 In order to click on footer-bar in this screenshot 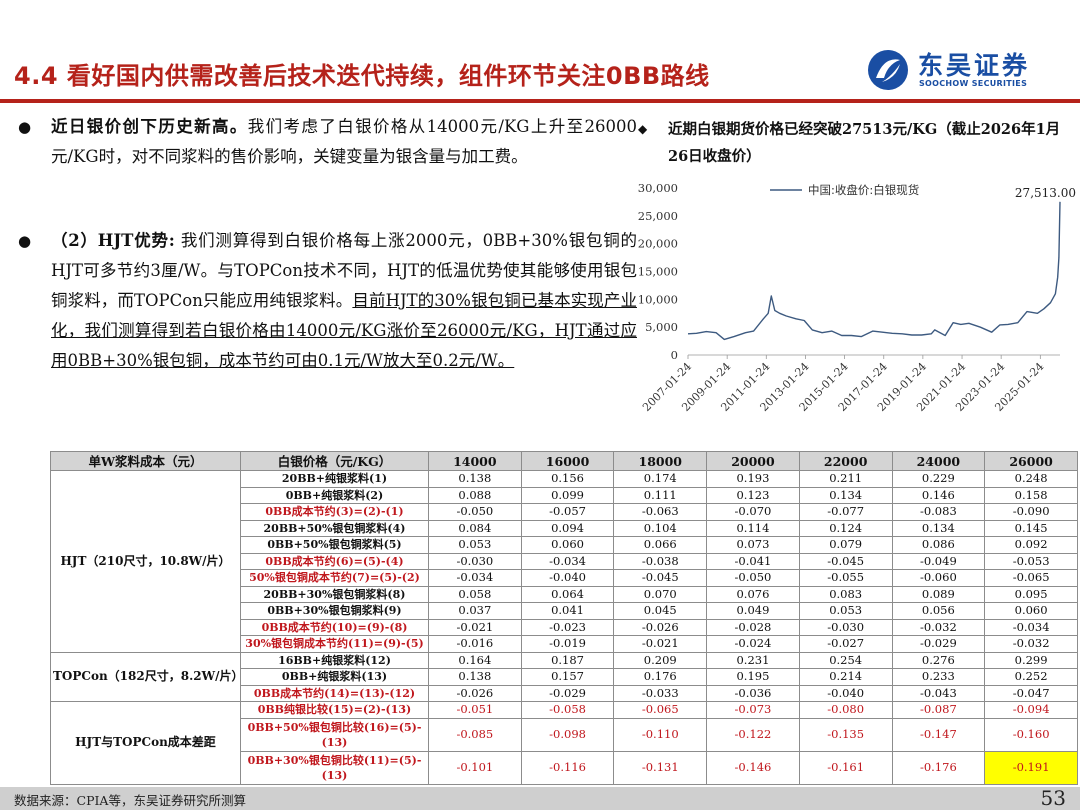, I will do `click(540, 798)`.